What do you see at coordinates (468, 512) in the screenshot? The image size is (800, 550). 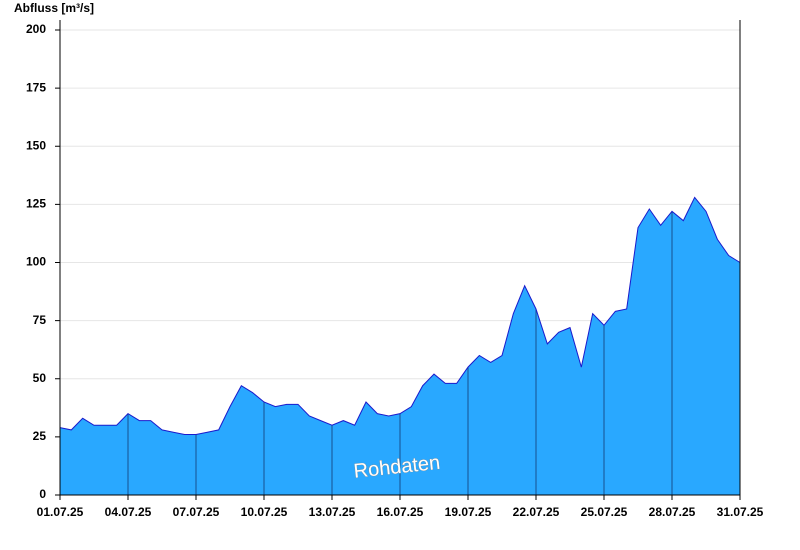 I see `x-tick-label: 19.07.25` at bounding box center [468, 512].